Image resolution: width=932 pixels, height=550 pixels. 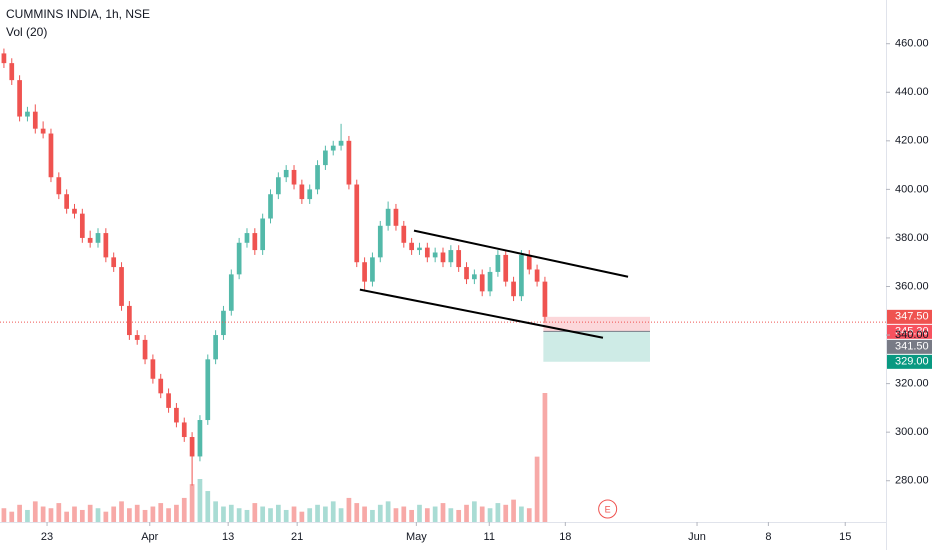 I want to click on y-tick-label: 440.00, so click(x=912, y=92).